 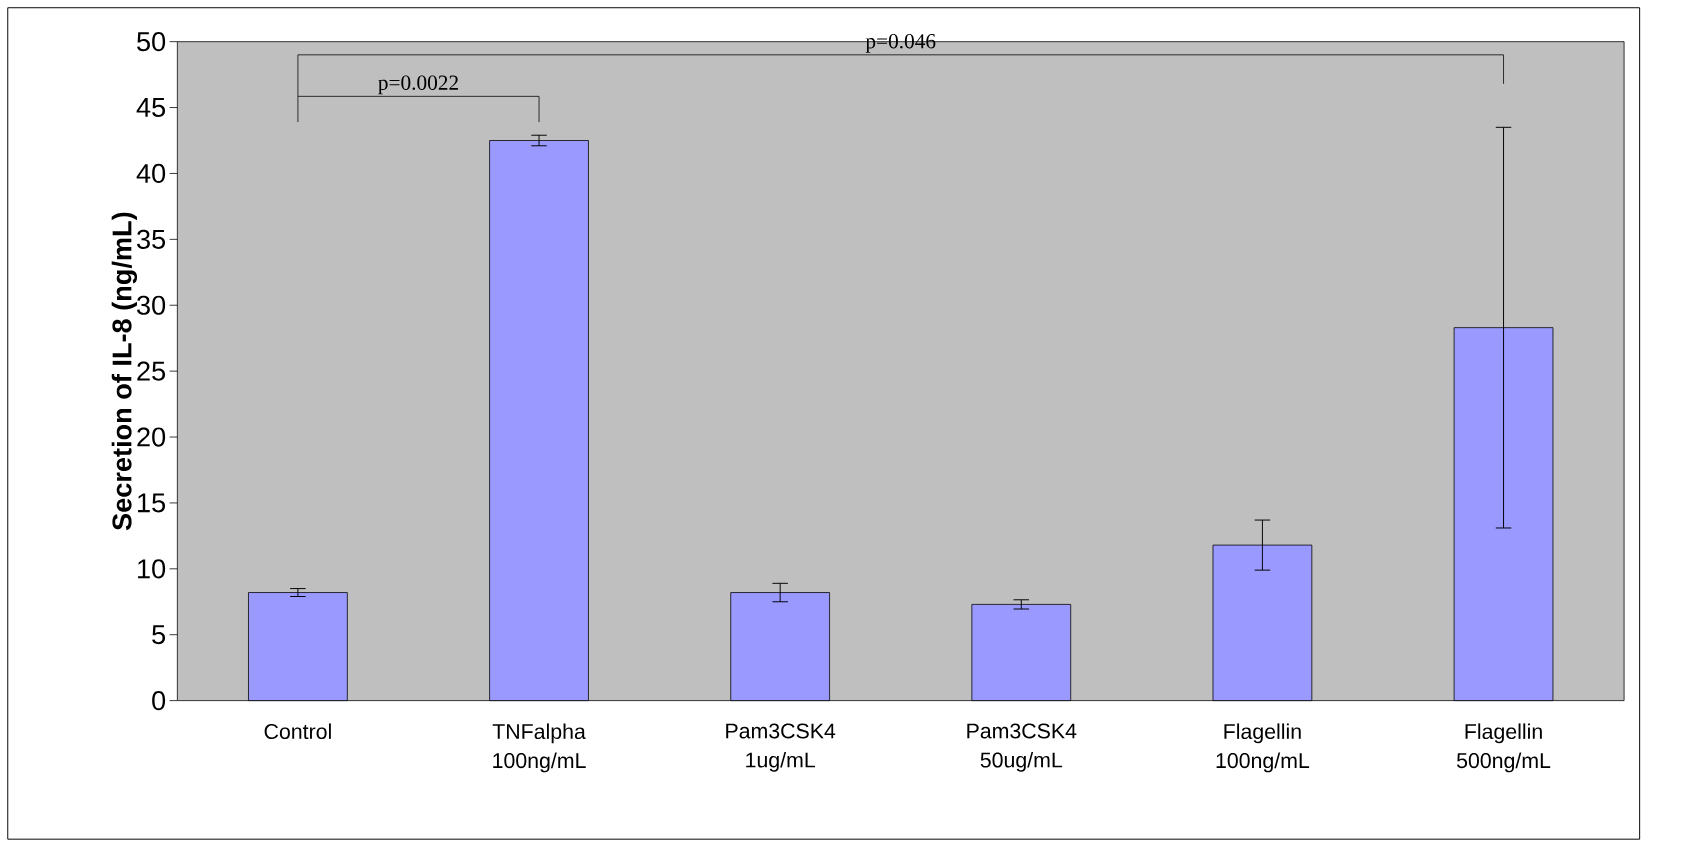 What do you see at coordinates (1263, 748) in the screenshot?
I see `x-tick-label: Flagellin 100ng/mL` at bounding box center [1263, 748].